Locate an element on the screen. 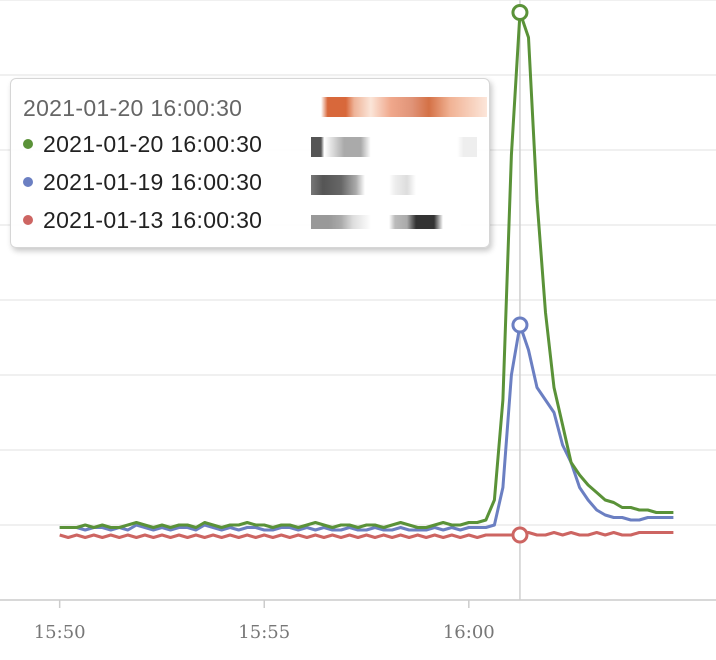  tooltip-row-2: 2021-01-19 16:00:30 is located at coordinates (142, 182).